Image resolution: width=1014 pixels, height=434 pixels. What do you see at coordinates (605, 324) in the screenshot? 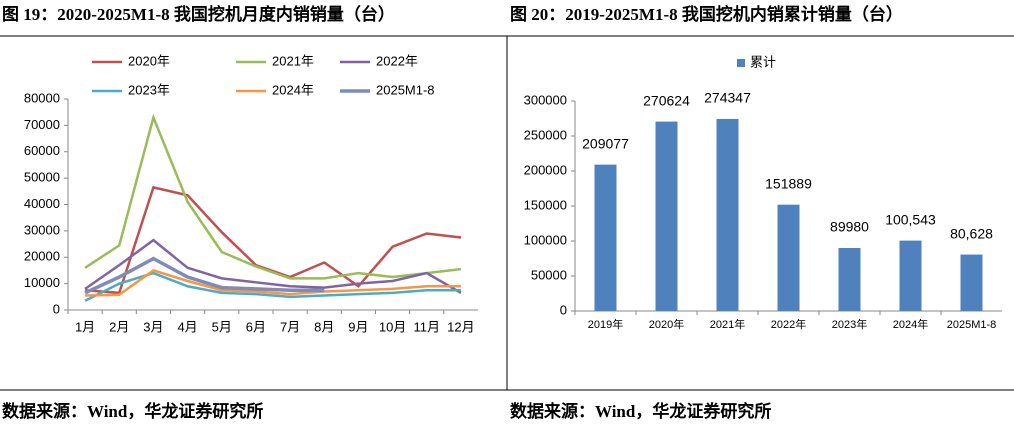
I see `x-tick-label: 2019年` at bounding box center [605, 324].